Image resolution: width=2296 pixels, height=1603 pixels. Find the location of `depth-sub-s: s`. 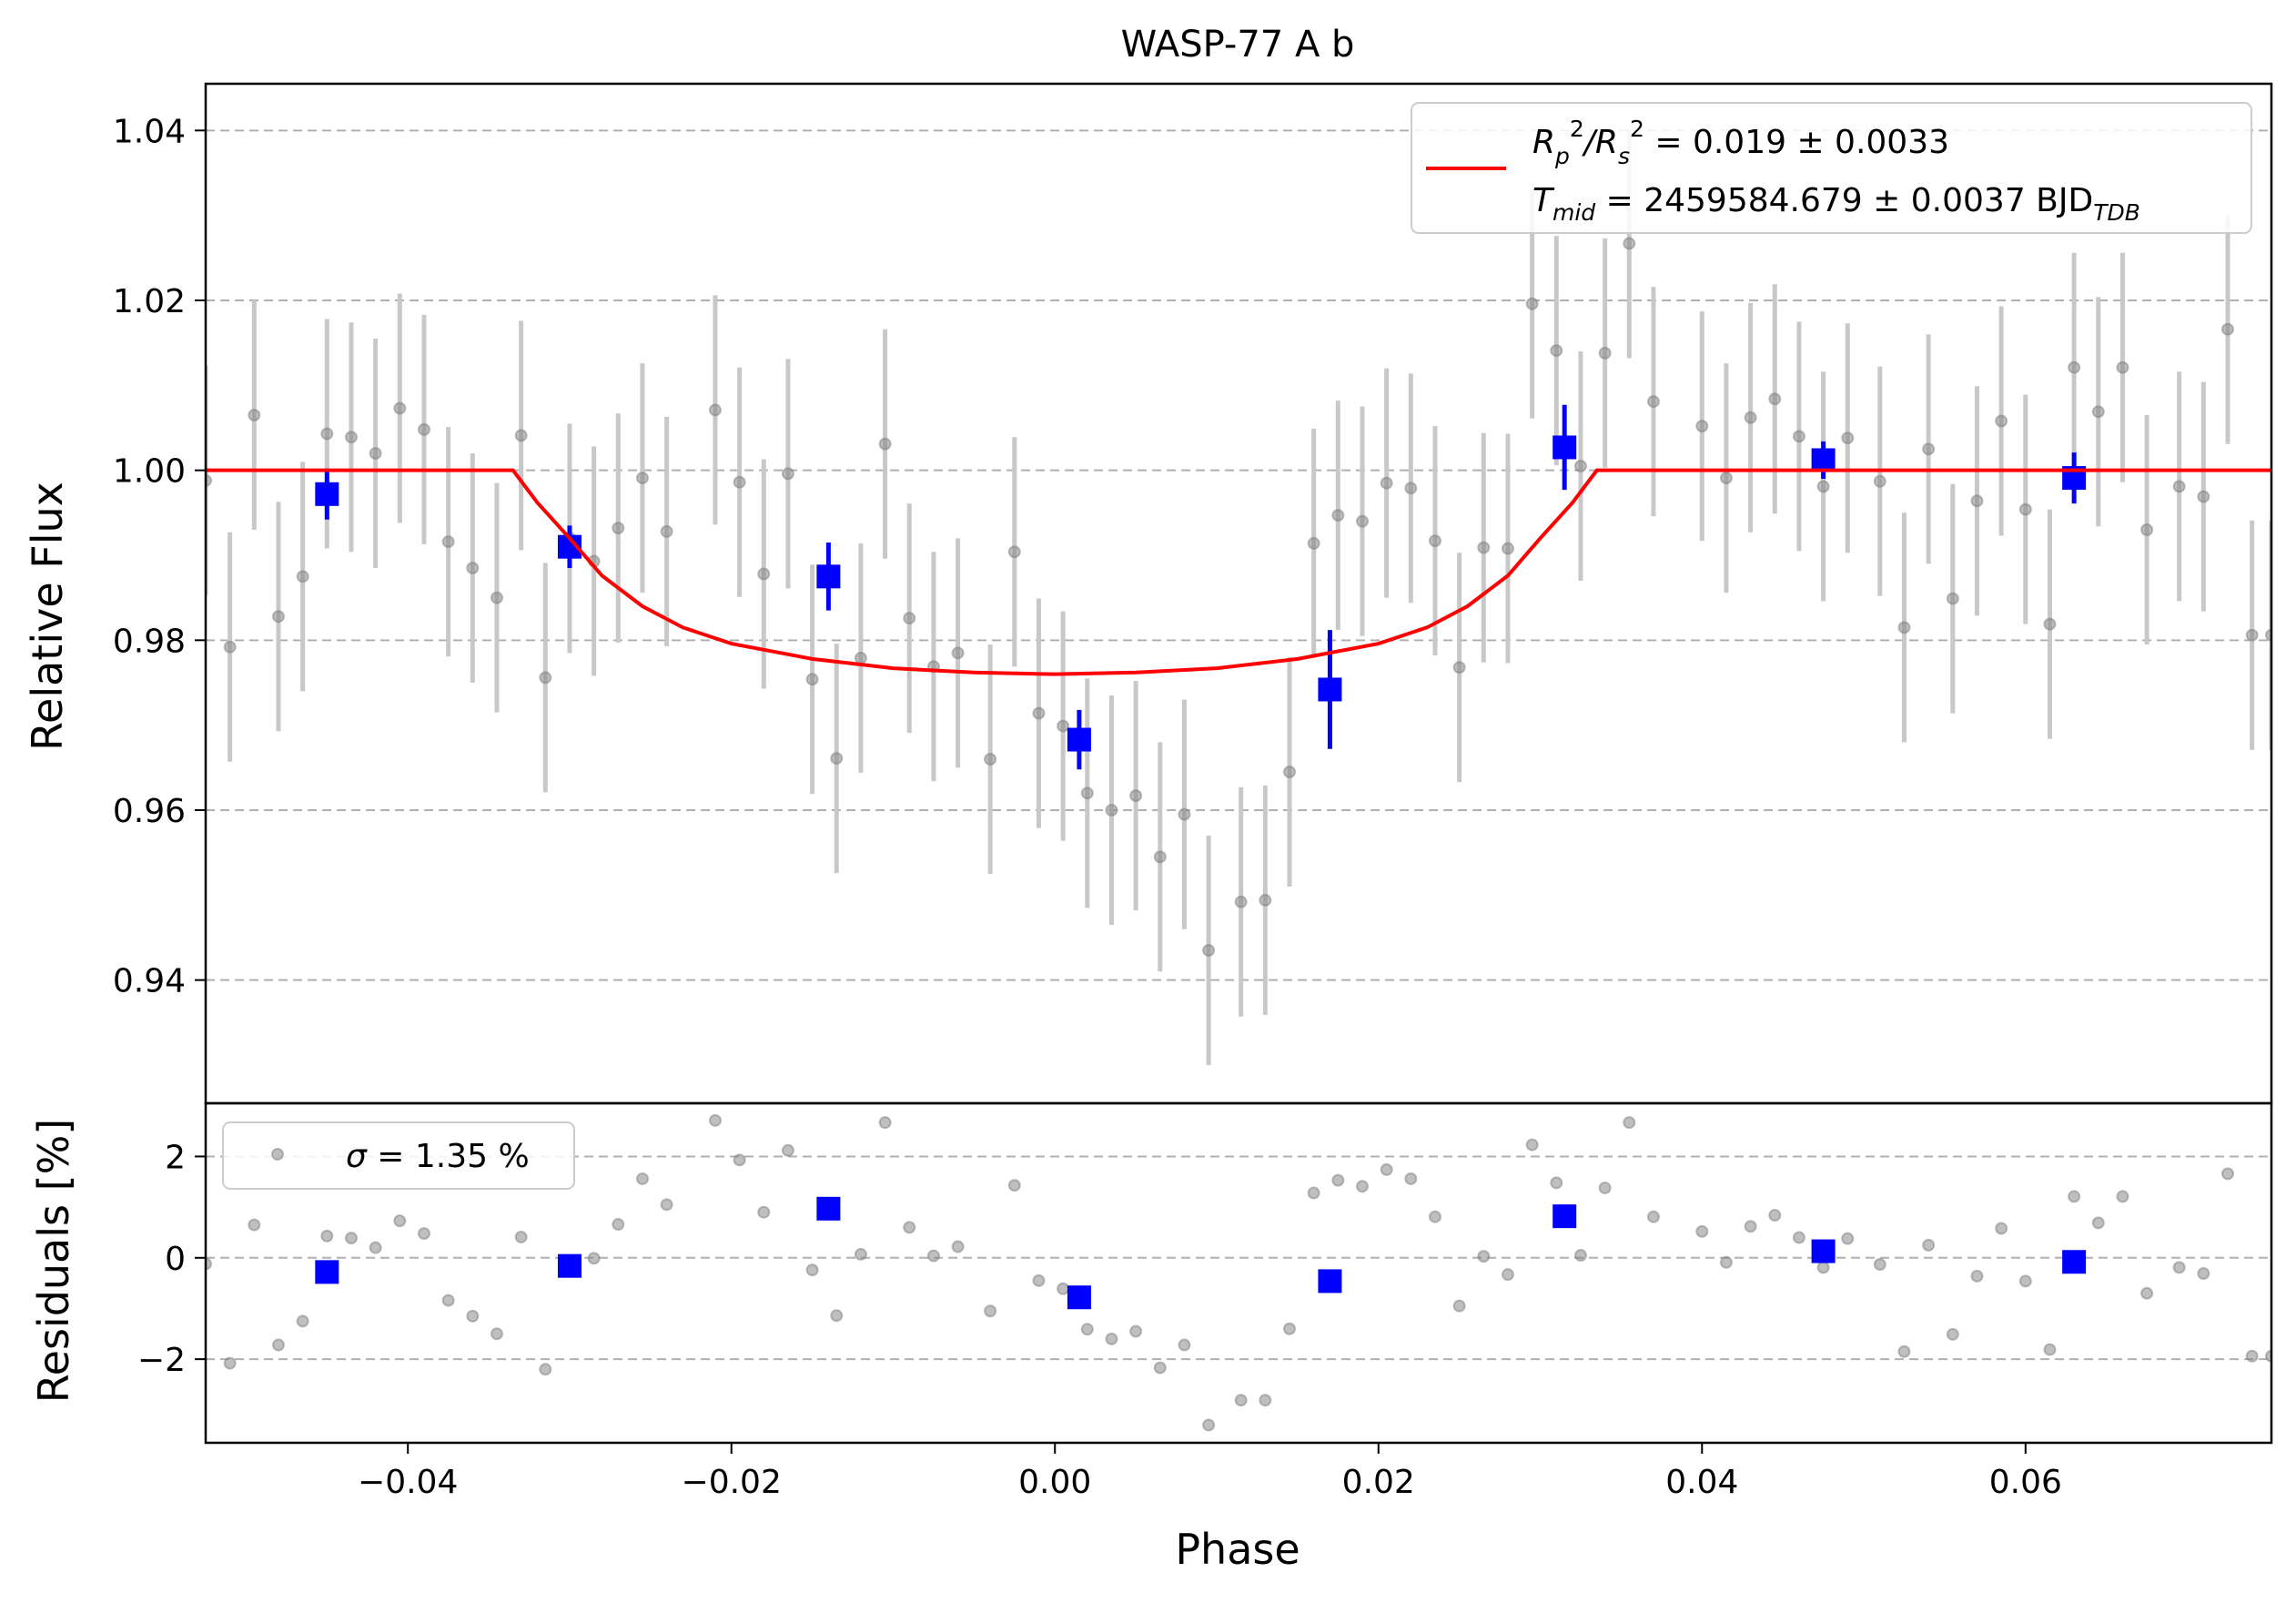

depth-sub-s: s is located at coordinates (1624, 156).